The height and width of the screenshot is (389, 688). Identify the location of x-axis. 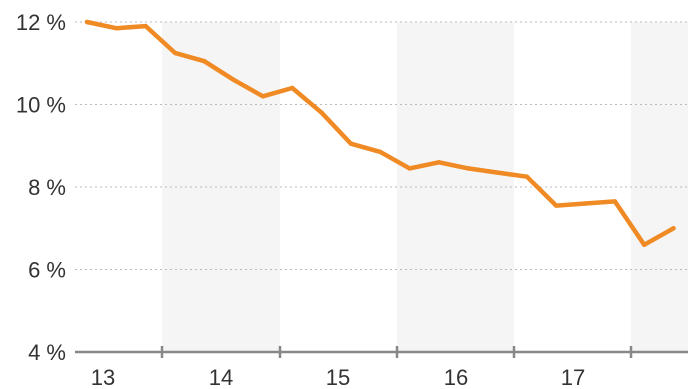
(381, 352).